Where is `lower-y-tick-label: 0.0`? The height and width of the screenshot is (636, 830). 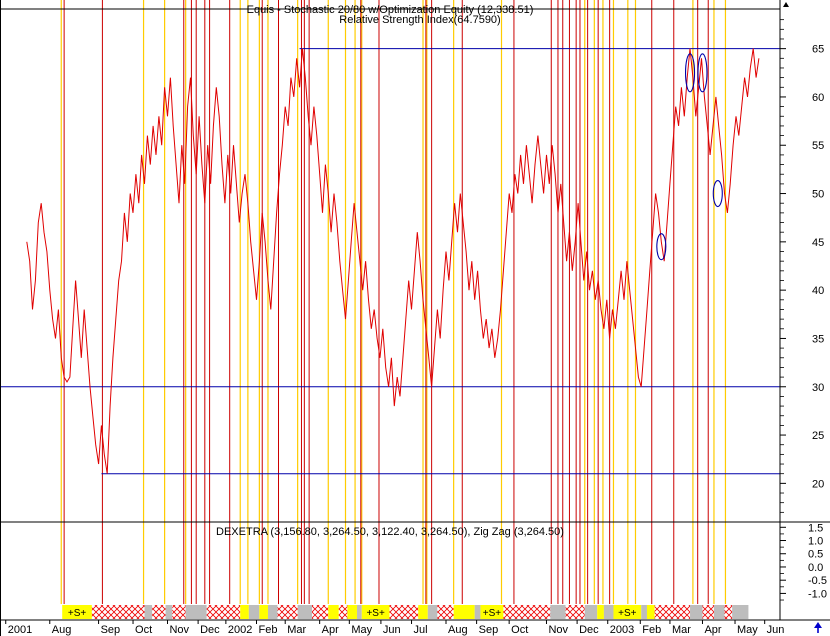
lower-y-tick-label: 0.0 is located at coordinates (815, 568).